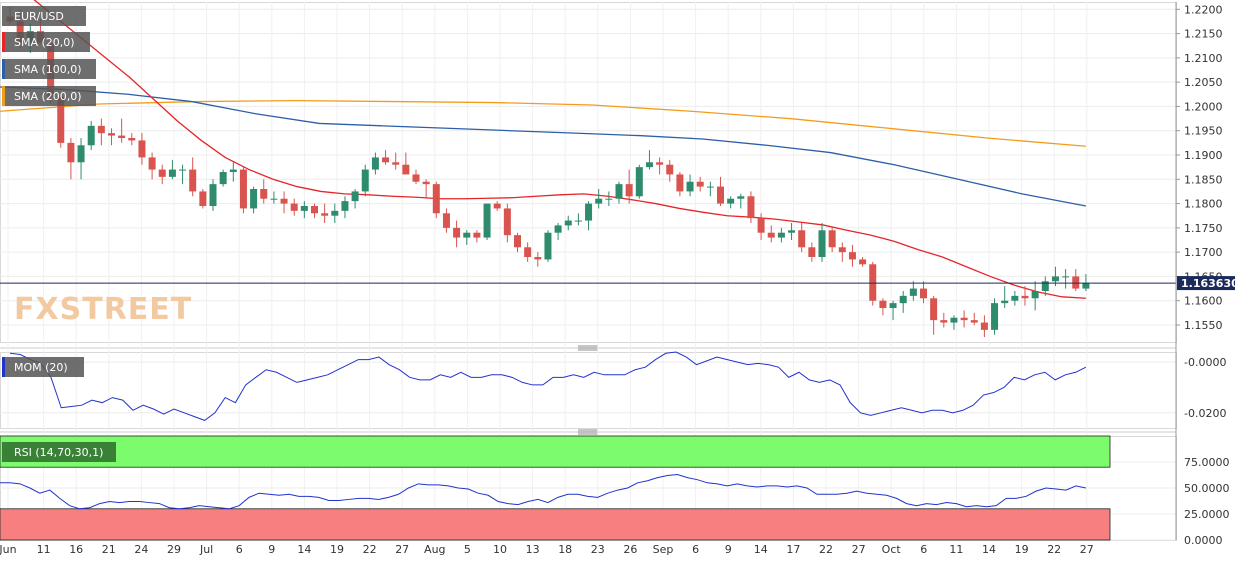  What do you see at coordinates (1203, 204) in the screenshot?
I see `price-tick-label: 1.1800` at bounding box center [1203, 204].